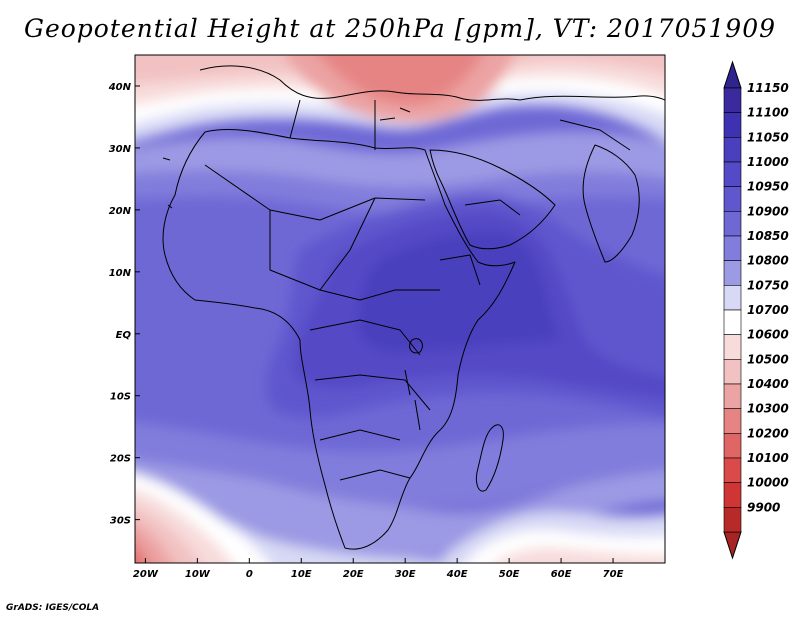 This screenshot has height=618, width=800. What do you see at coordinates (768, 458) in the screenshot?
I see `colorbar-label: 10100` at bounding box center [768, 458].